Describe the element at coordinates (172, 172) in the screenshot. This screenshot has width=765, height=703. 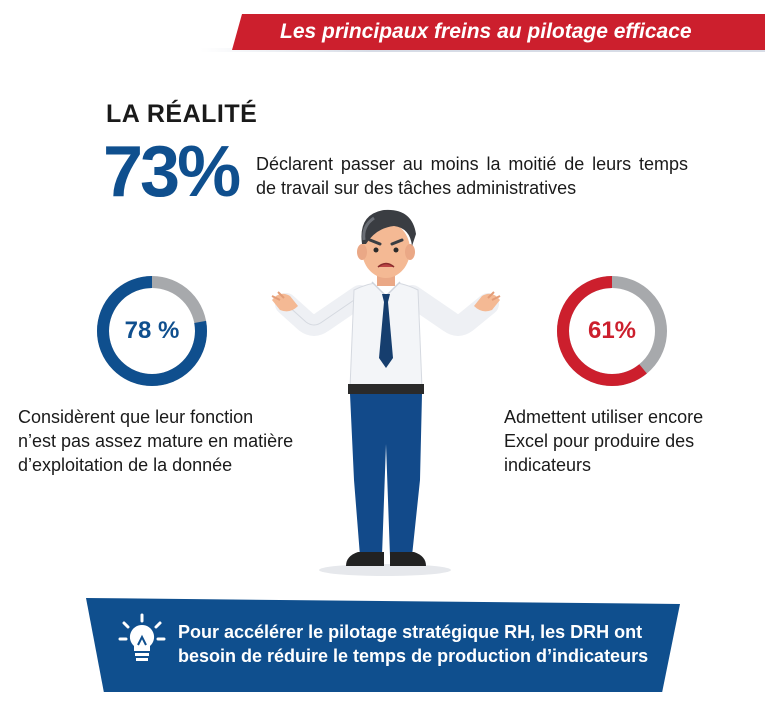
I see `main-percent: 73%` at that location.